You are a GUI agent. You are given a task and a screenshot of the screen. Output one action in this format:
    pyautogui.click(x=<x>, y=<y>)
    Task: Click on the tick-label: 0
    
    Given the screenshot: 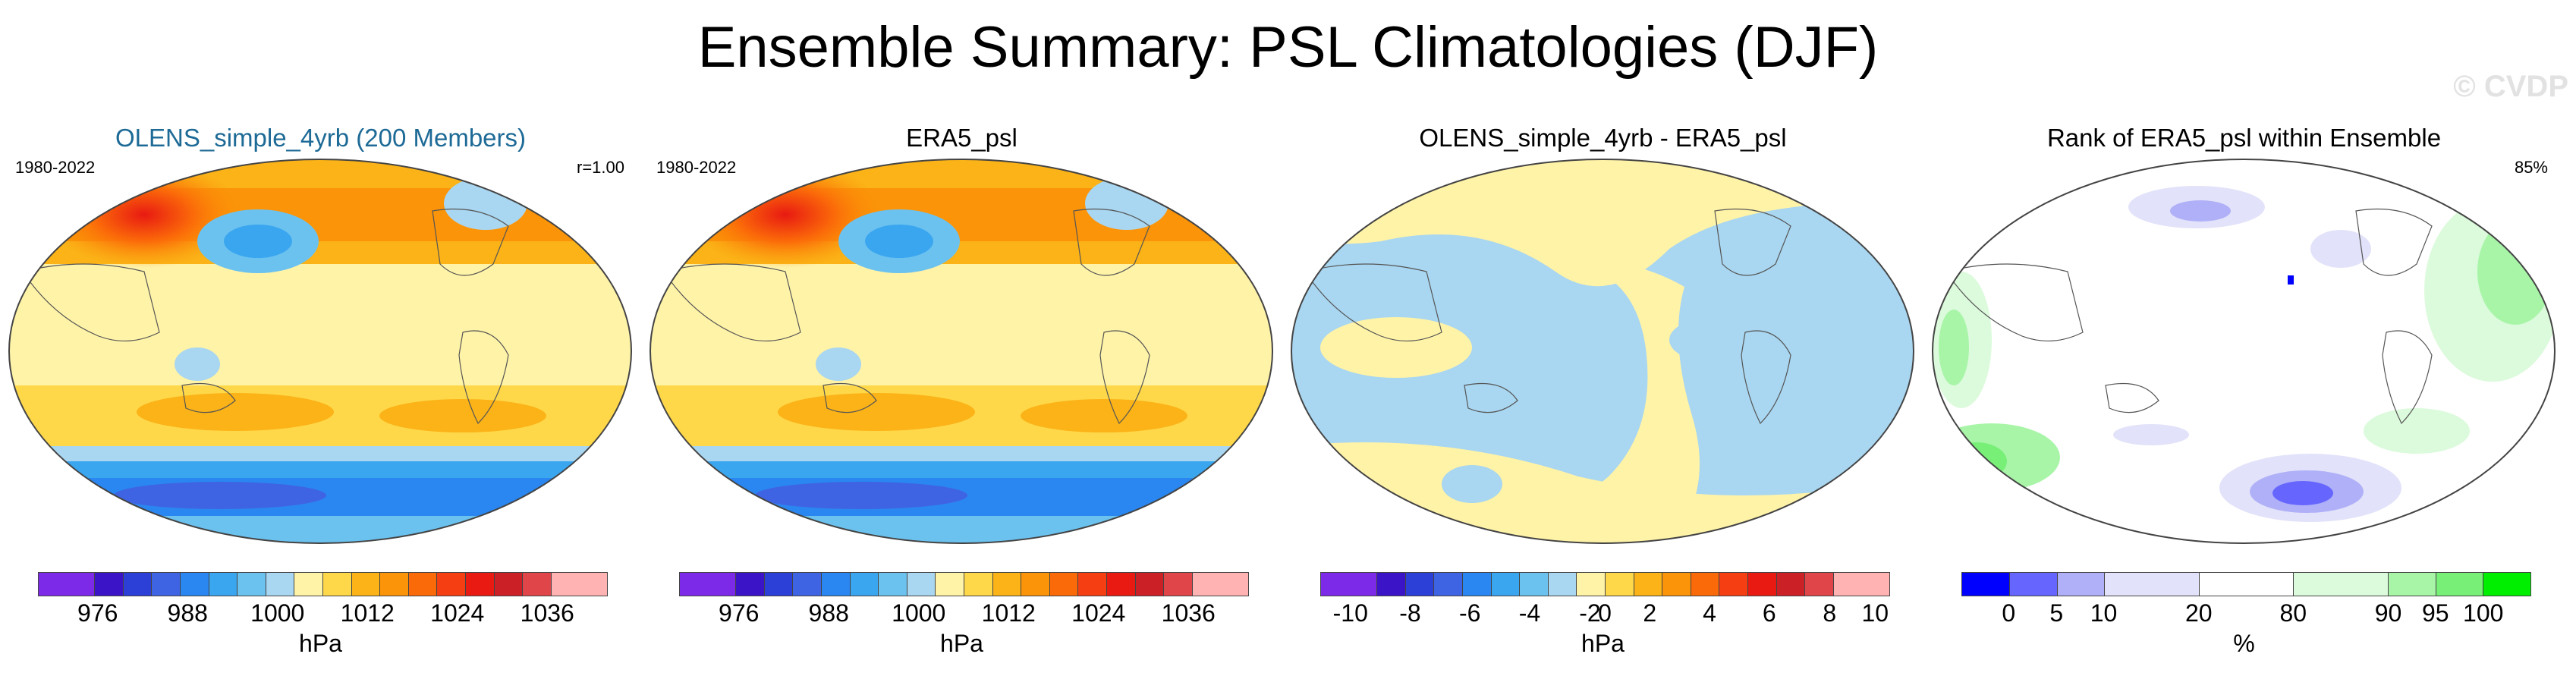 What is the action you would take?
    pyautogui.click(x=1605, y=613)
    